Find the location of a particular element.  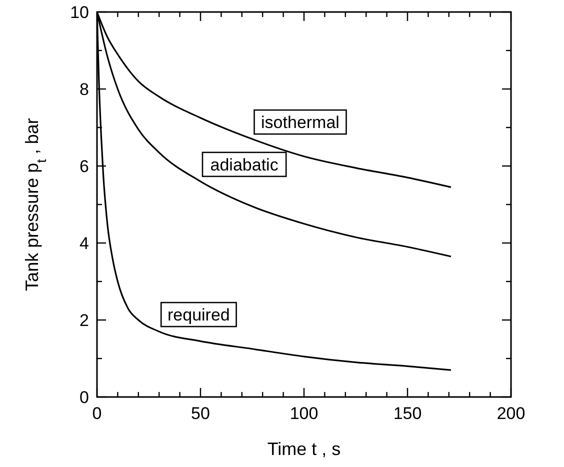

series-label: adiabatic is located at coordinates (244, 164).